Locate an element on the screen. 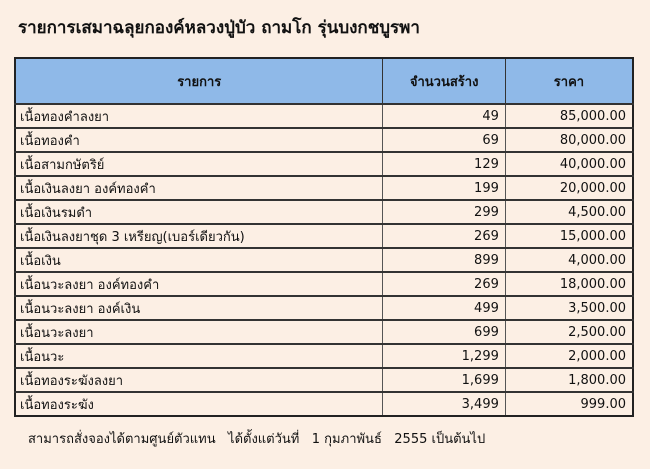 This screenshot has width=650, height=469. price-cell: 15,000.00 is located at coordinates (569, 235).